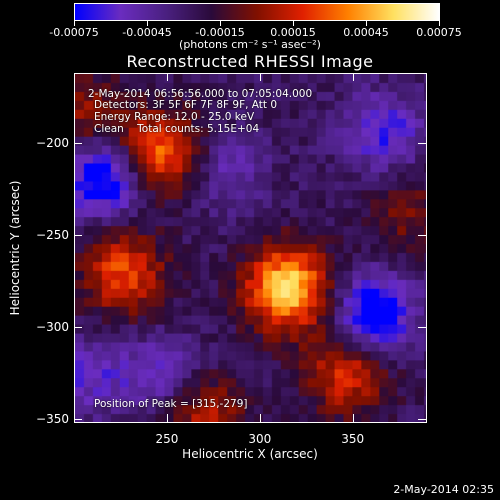 The height and width of the screenshot is (500, 500). Describe the element at coordinates (167, 439) in the screenshot. I see `x-tick-label: 250` at that location.